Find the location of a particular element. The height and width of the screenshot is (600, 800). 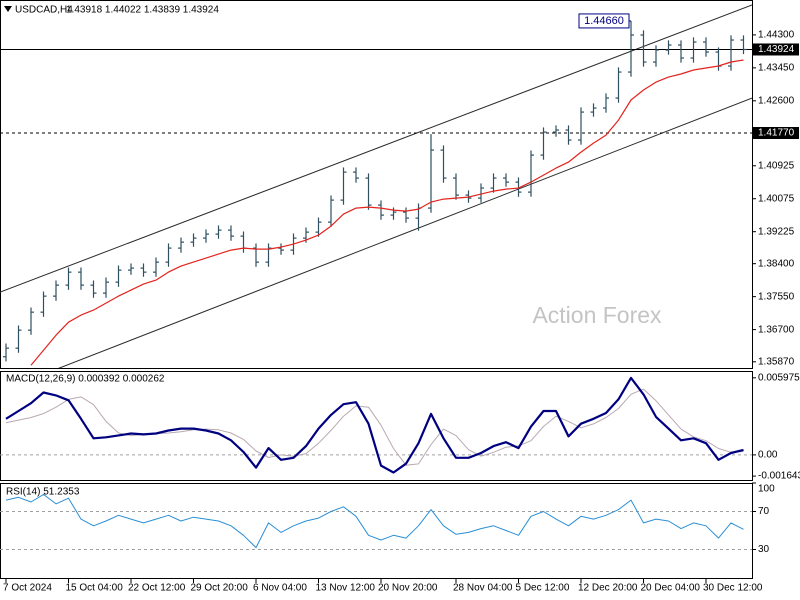

annotation-box is located at coordinates (604, 21).